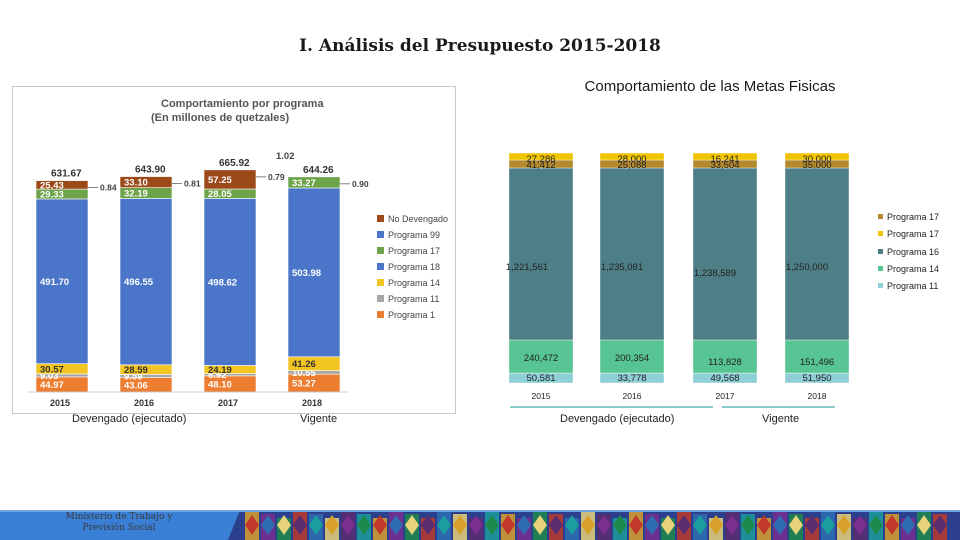 The width and height of the screenshot is (960, 540). Describe the element at coordinates (318, 170) in the screenshot. I see `total-2018: 644.26` at that location.